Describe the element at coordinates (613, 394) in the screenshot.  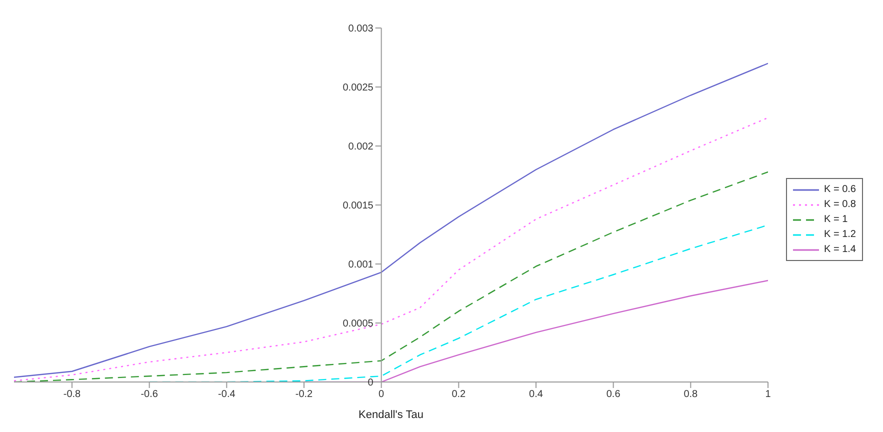
I see `x-tick-label: 0.6` at that location.